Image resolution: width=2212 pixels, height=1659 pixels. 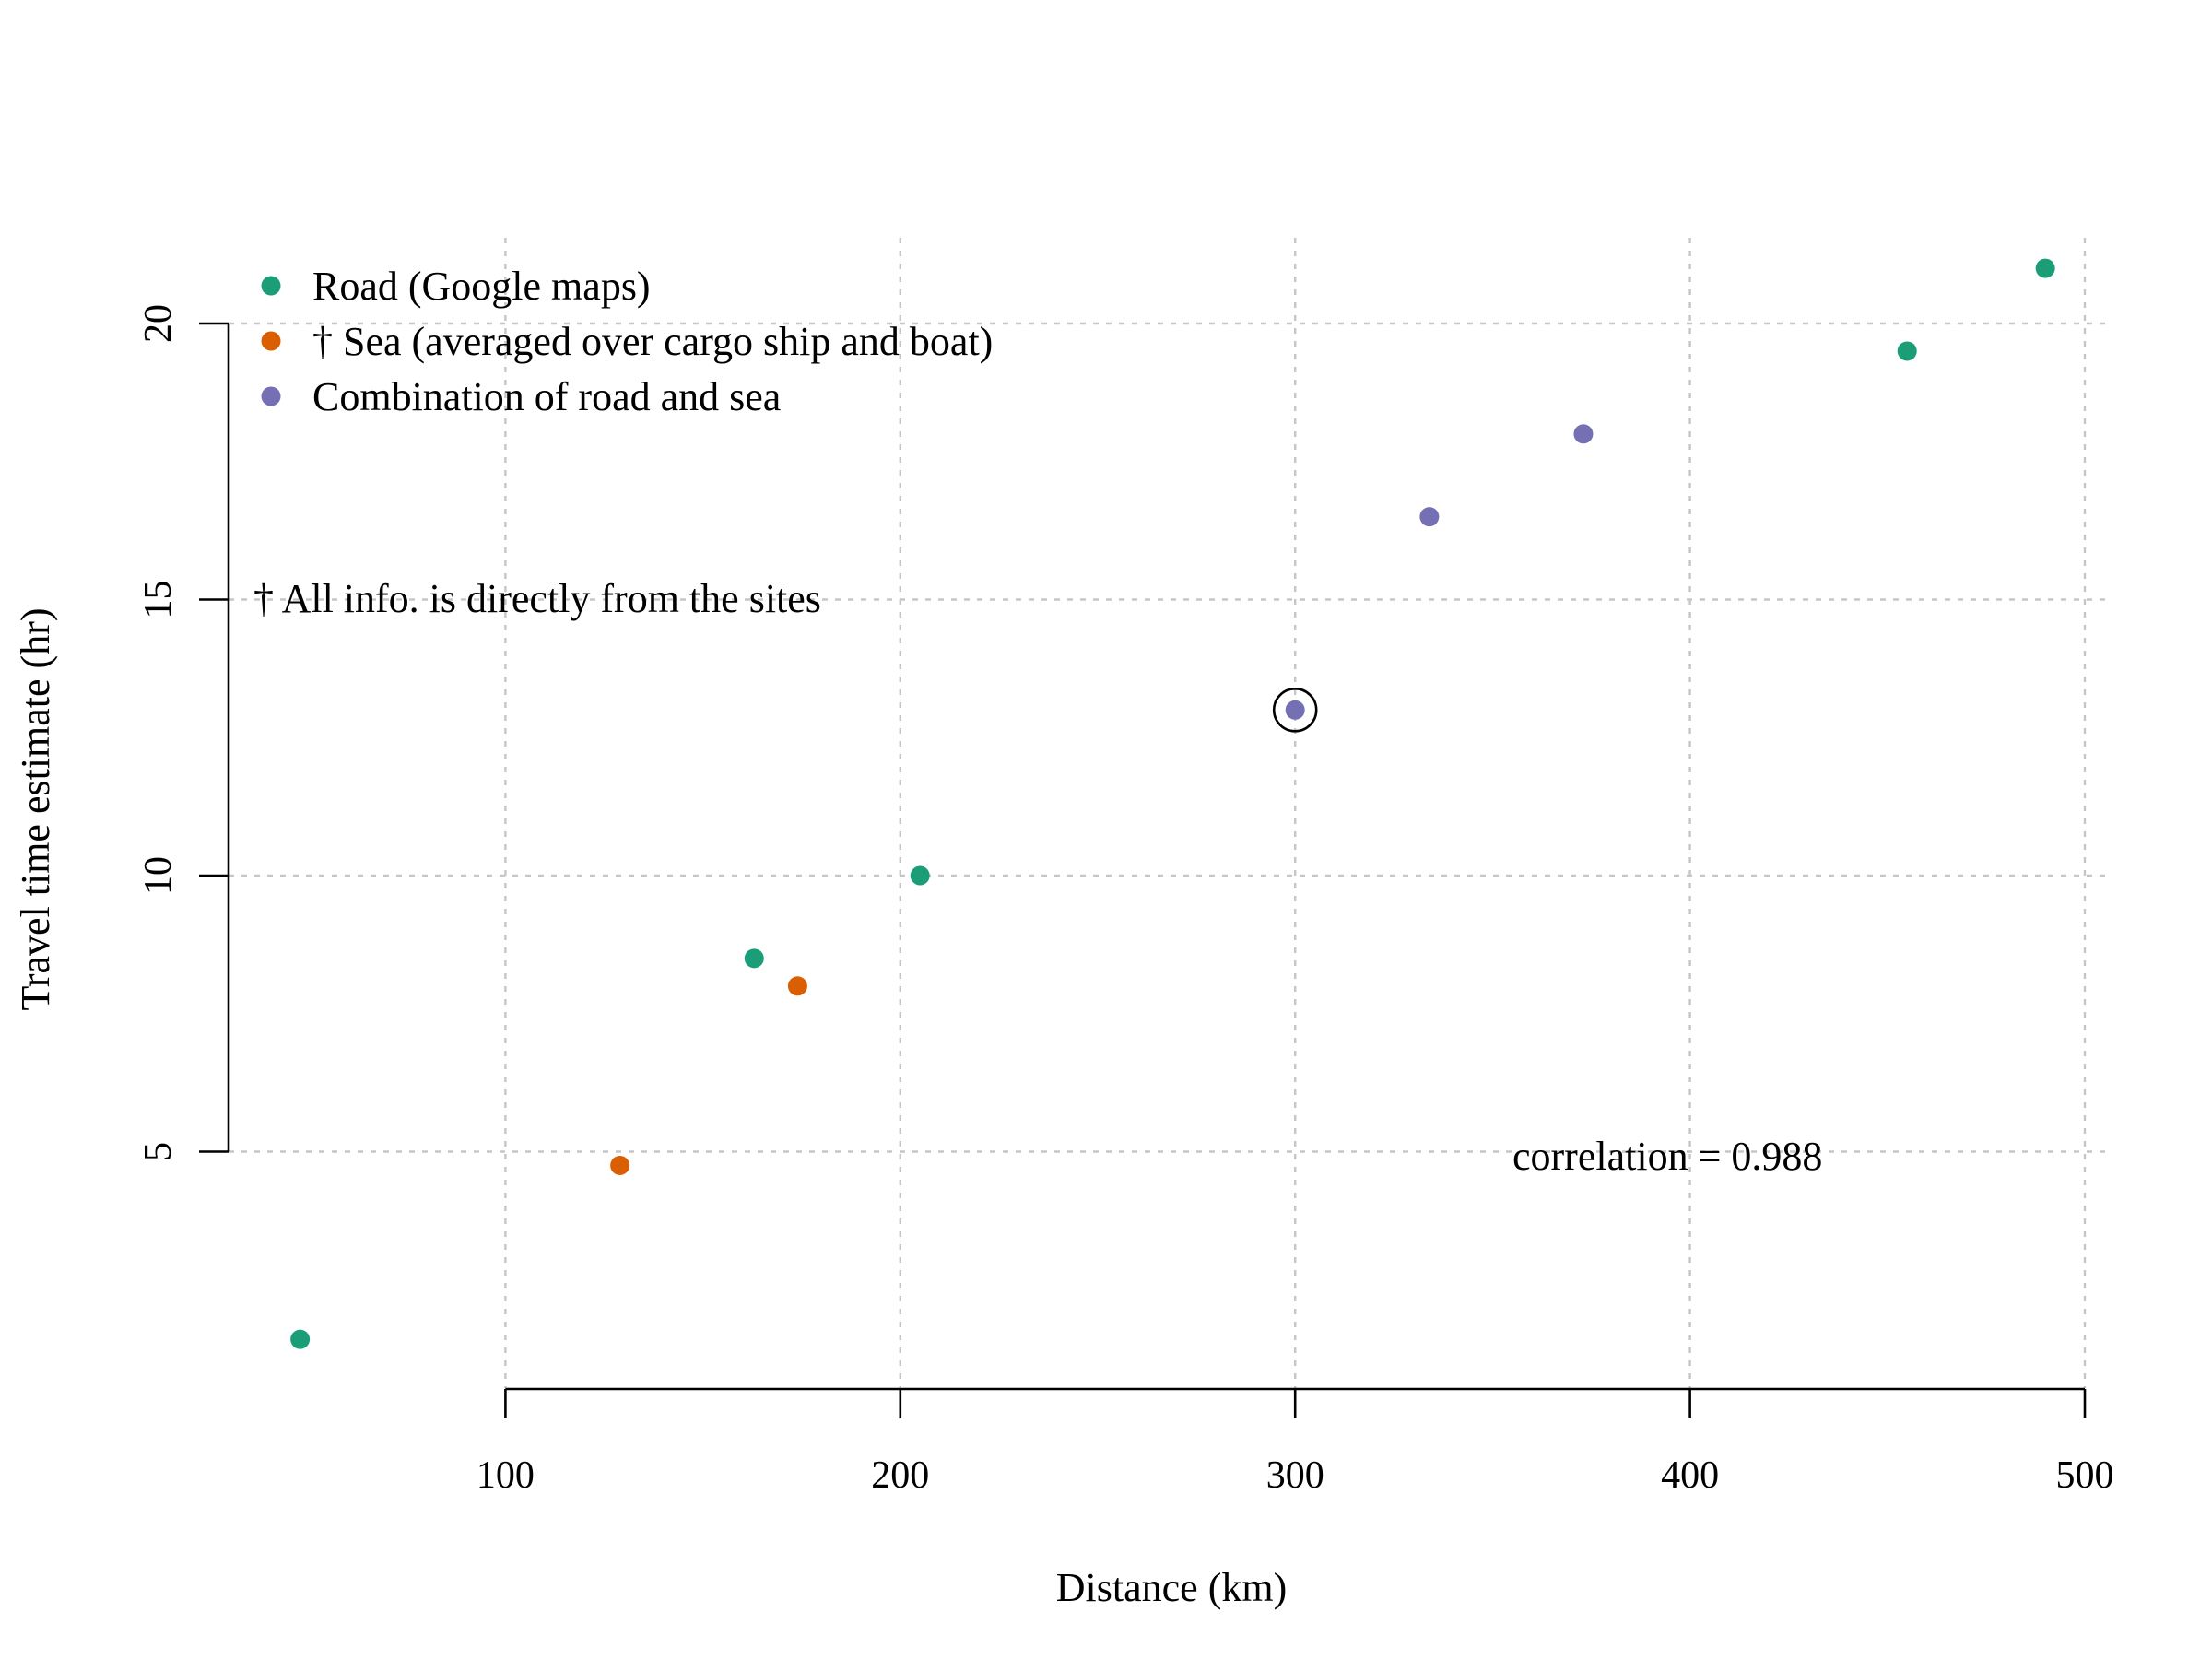 I want to click on legend-label: Combination of road and sea, so click(x=546, y=396).